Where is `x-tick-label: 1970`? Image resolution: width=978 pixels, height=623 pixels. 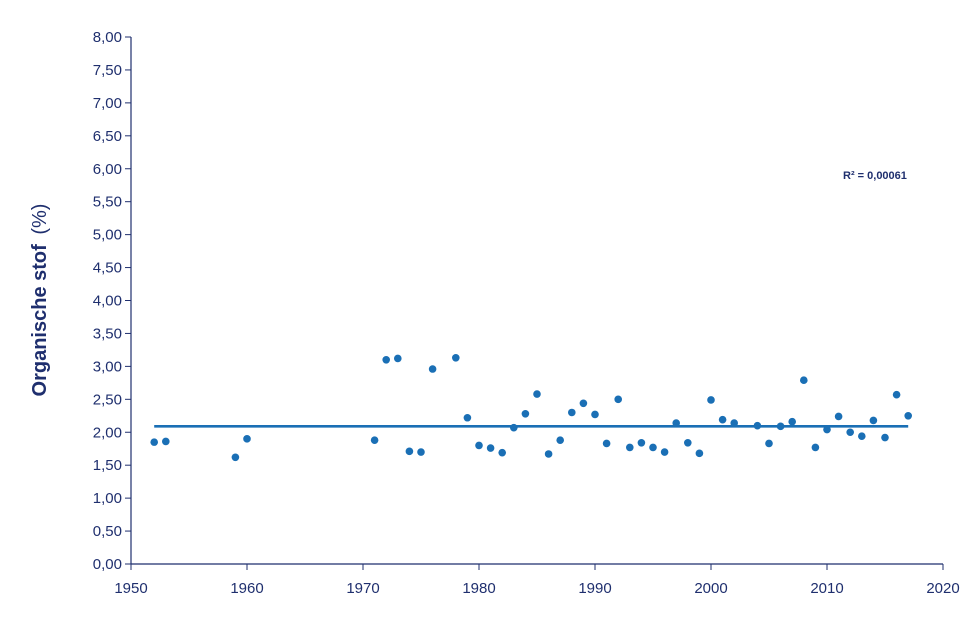
x-tick-label: 1970 is located at coordinates (362, 588).